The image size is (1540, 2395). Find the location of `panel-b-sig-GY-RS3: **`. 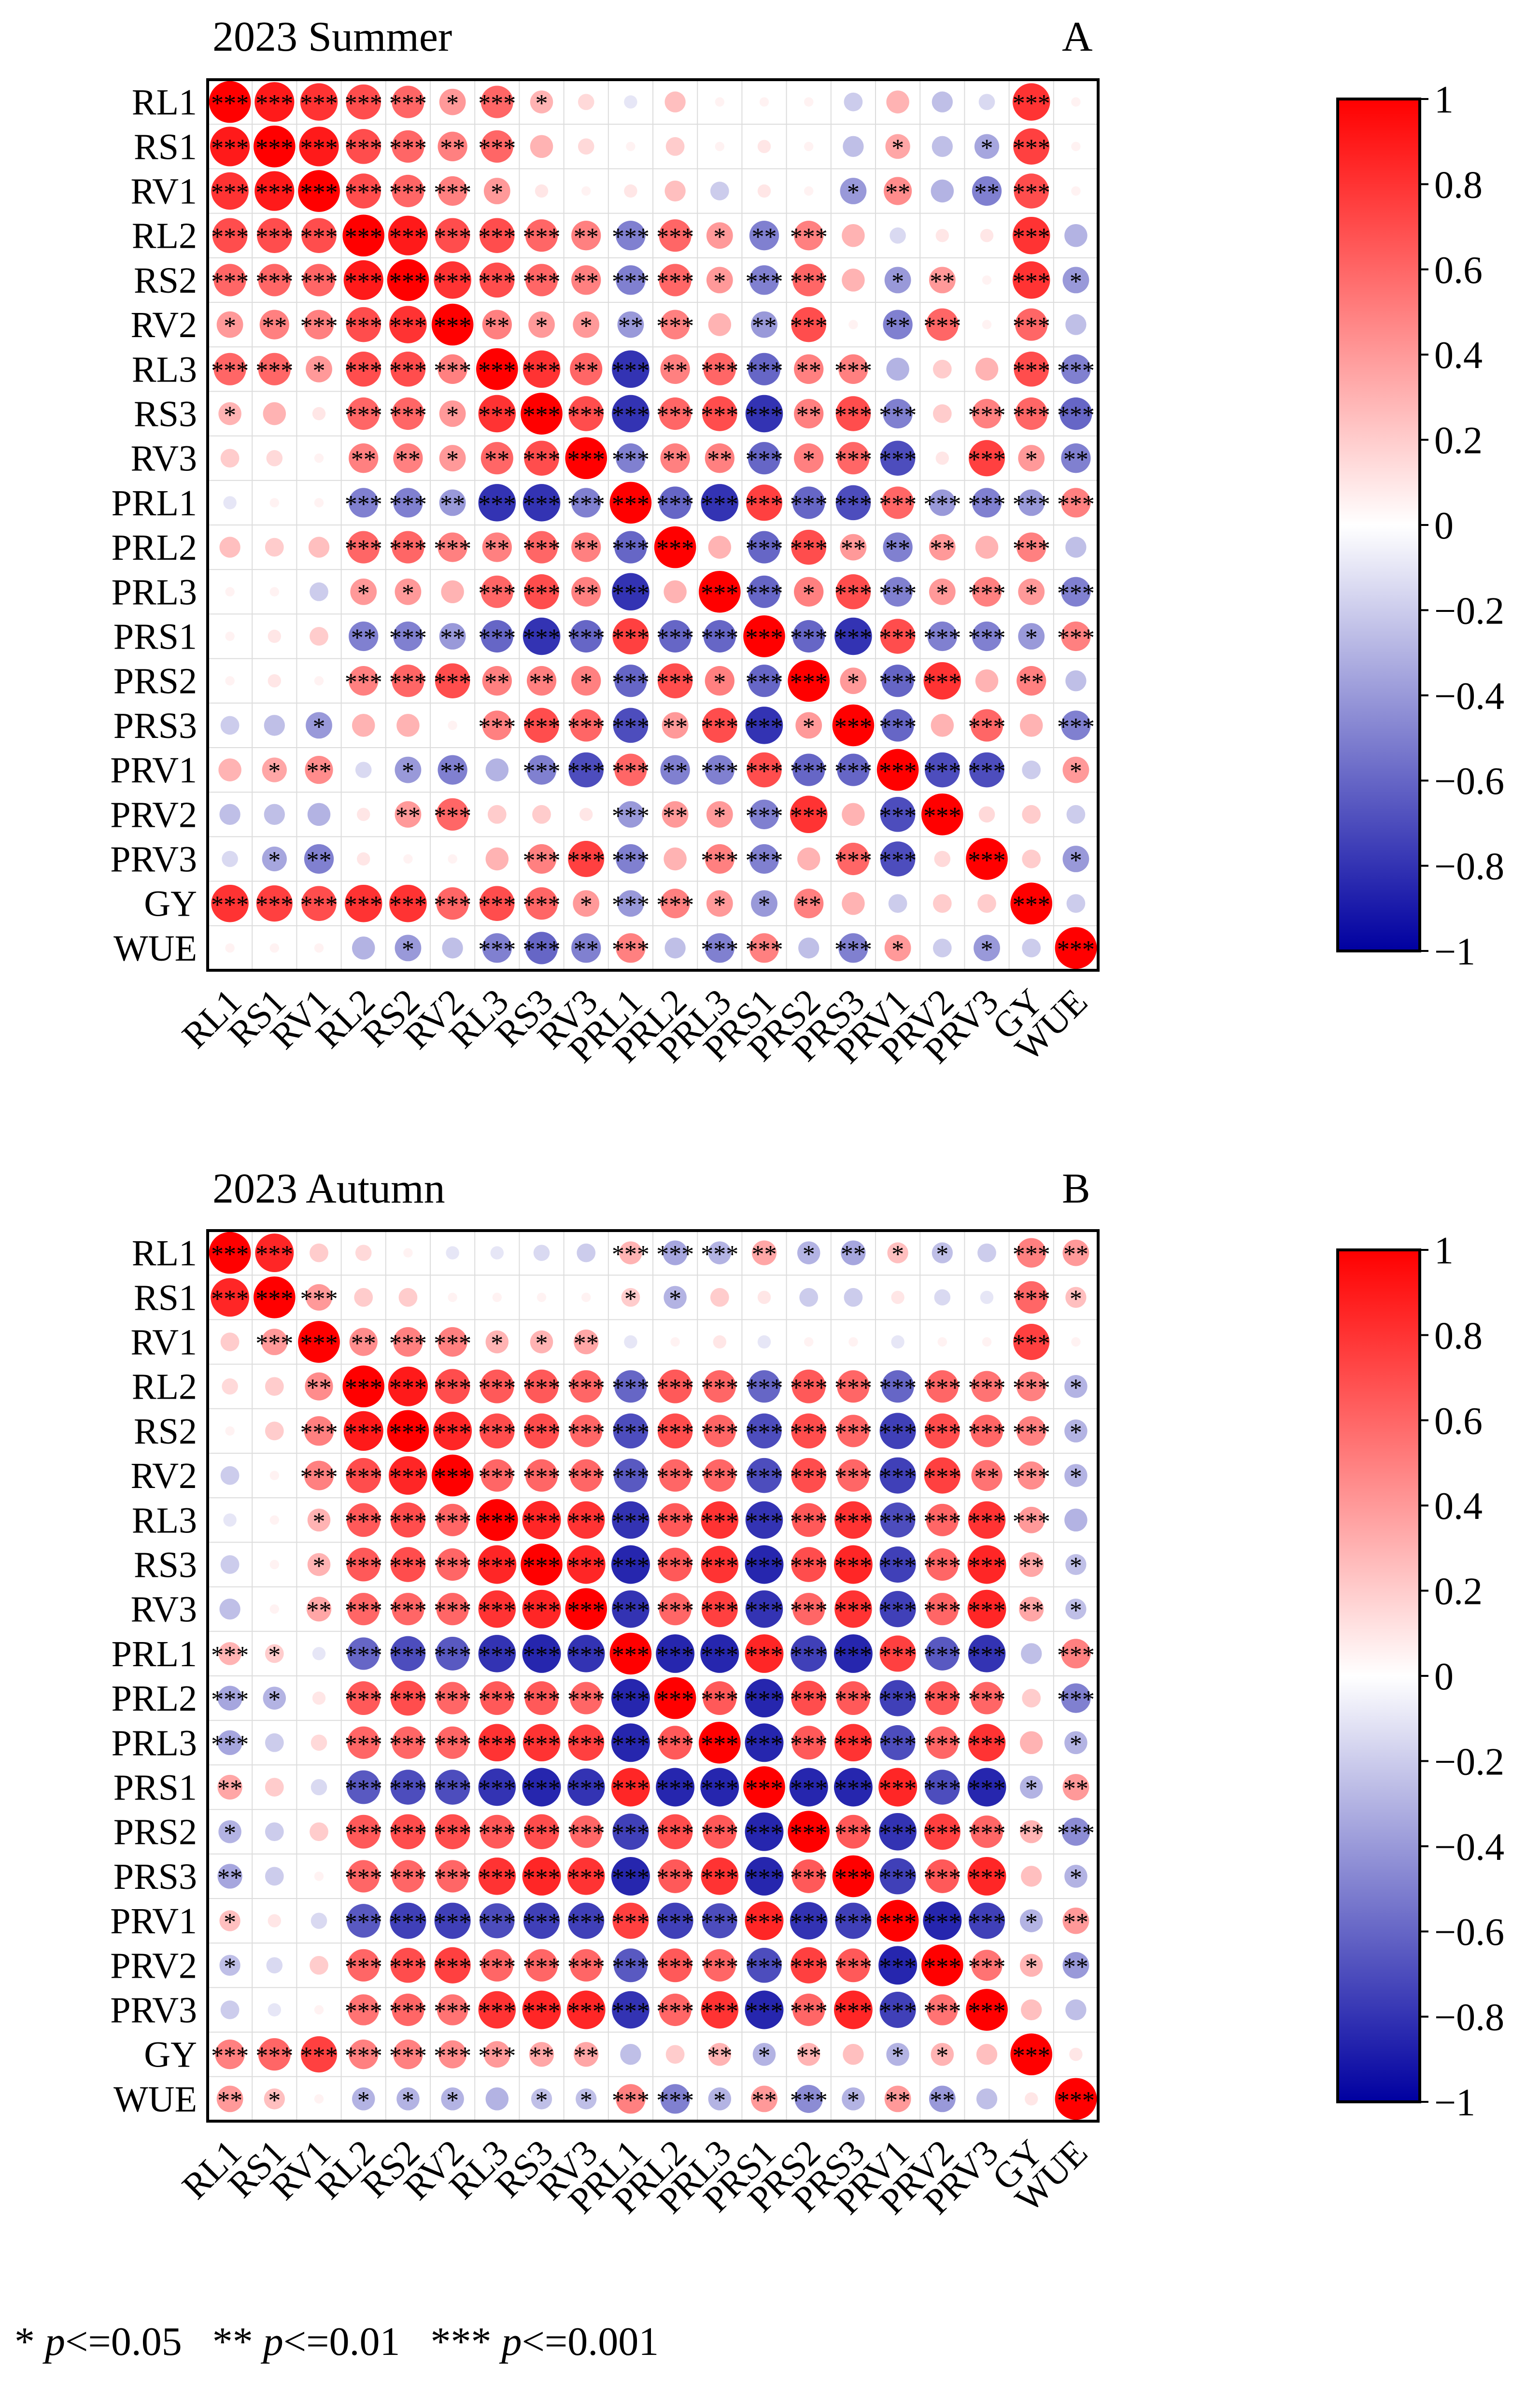

panel-b-sig-GY-RS3: ** is located at coordinates (541, 2056).